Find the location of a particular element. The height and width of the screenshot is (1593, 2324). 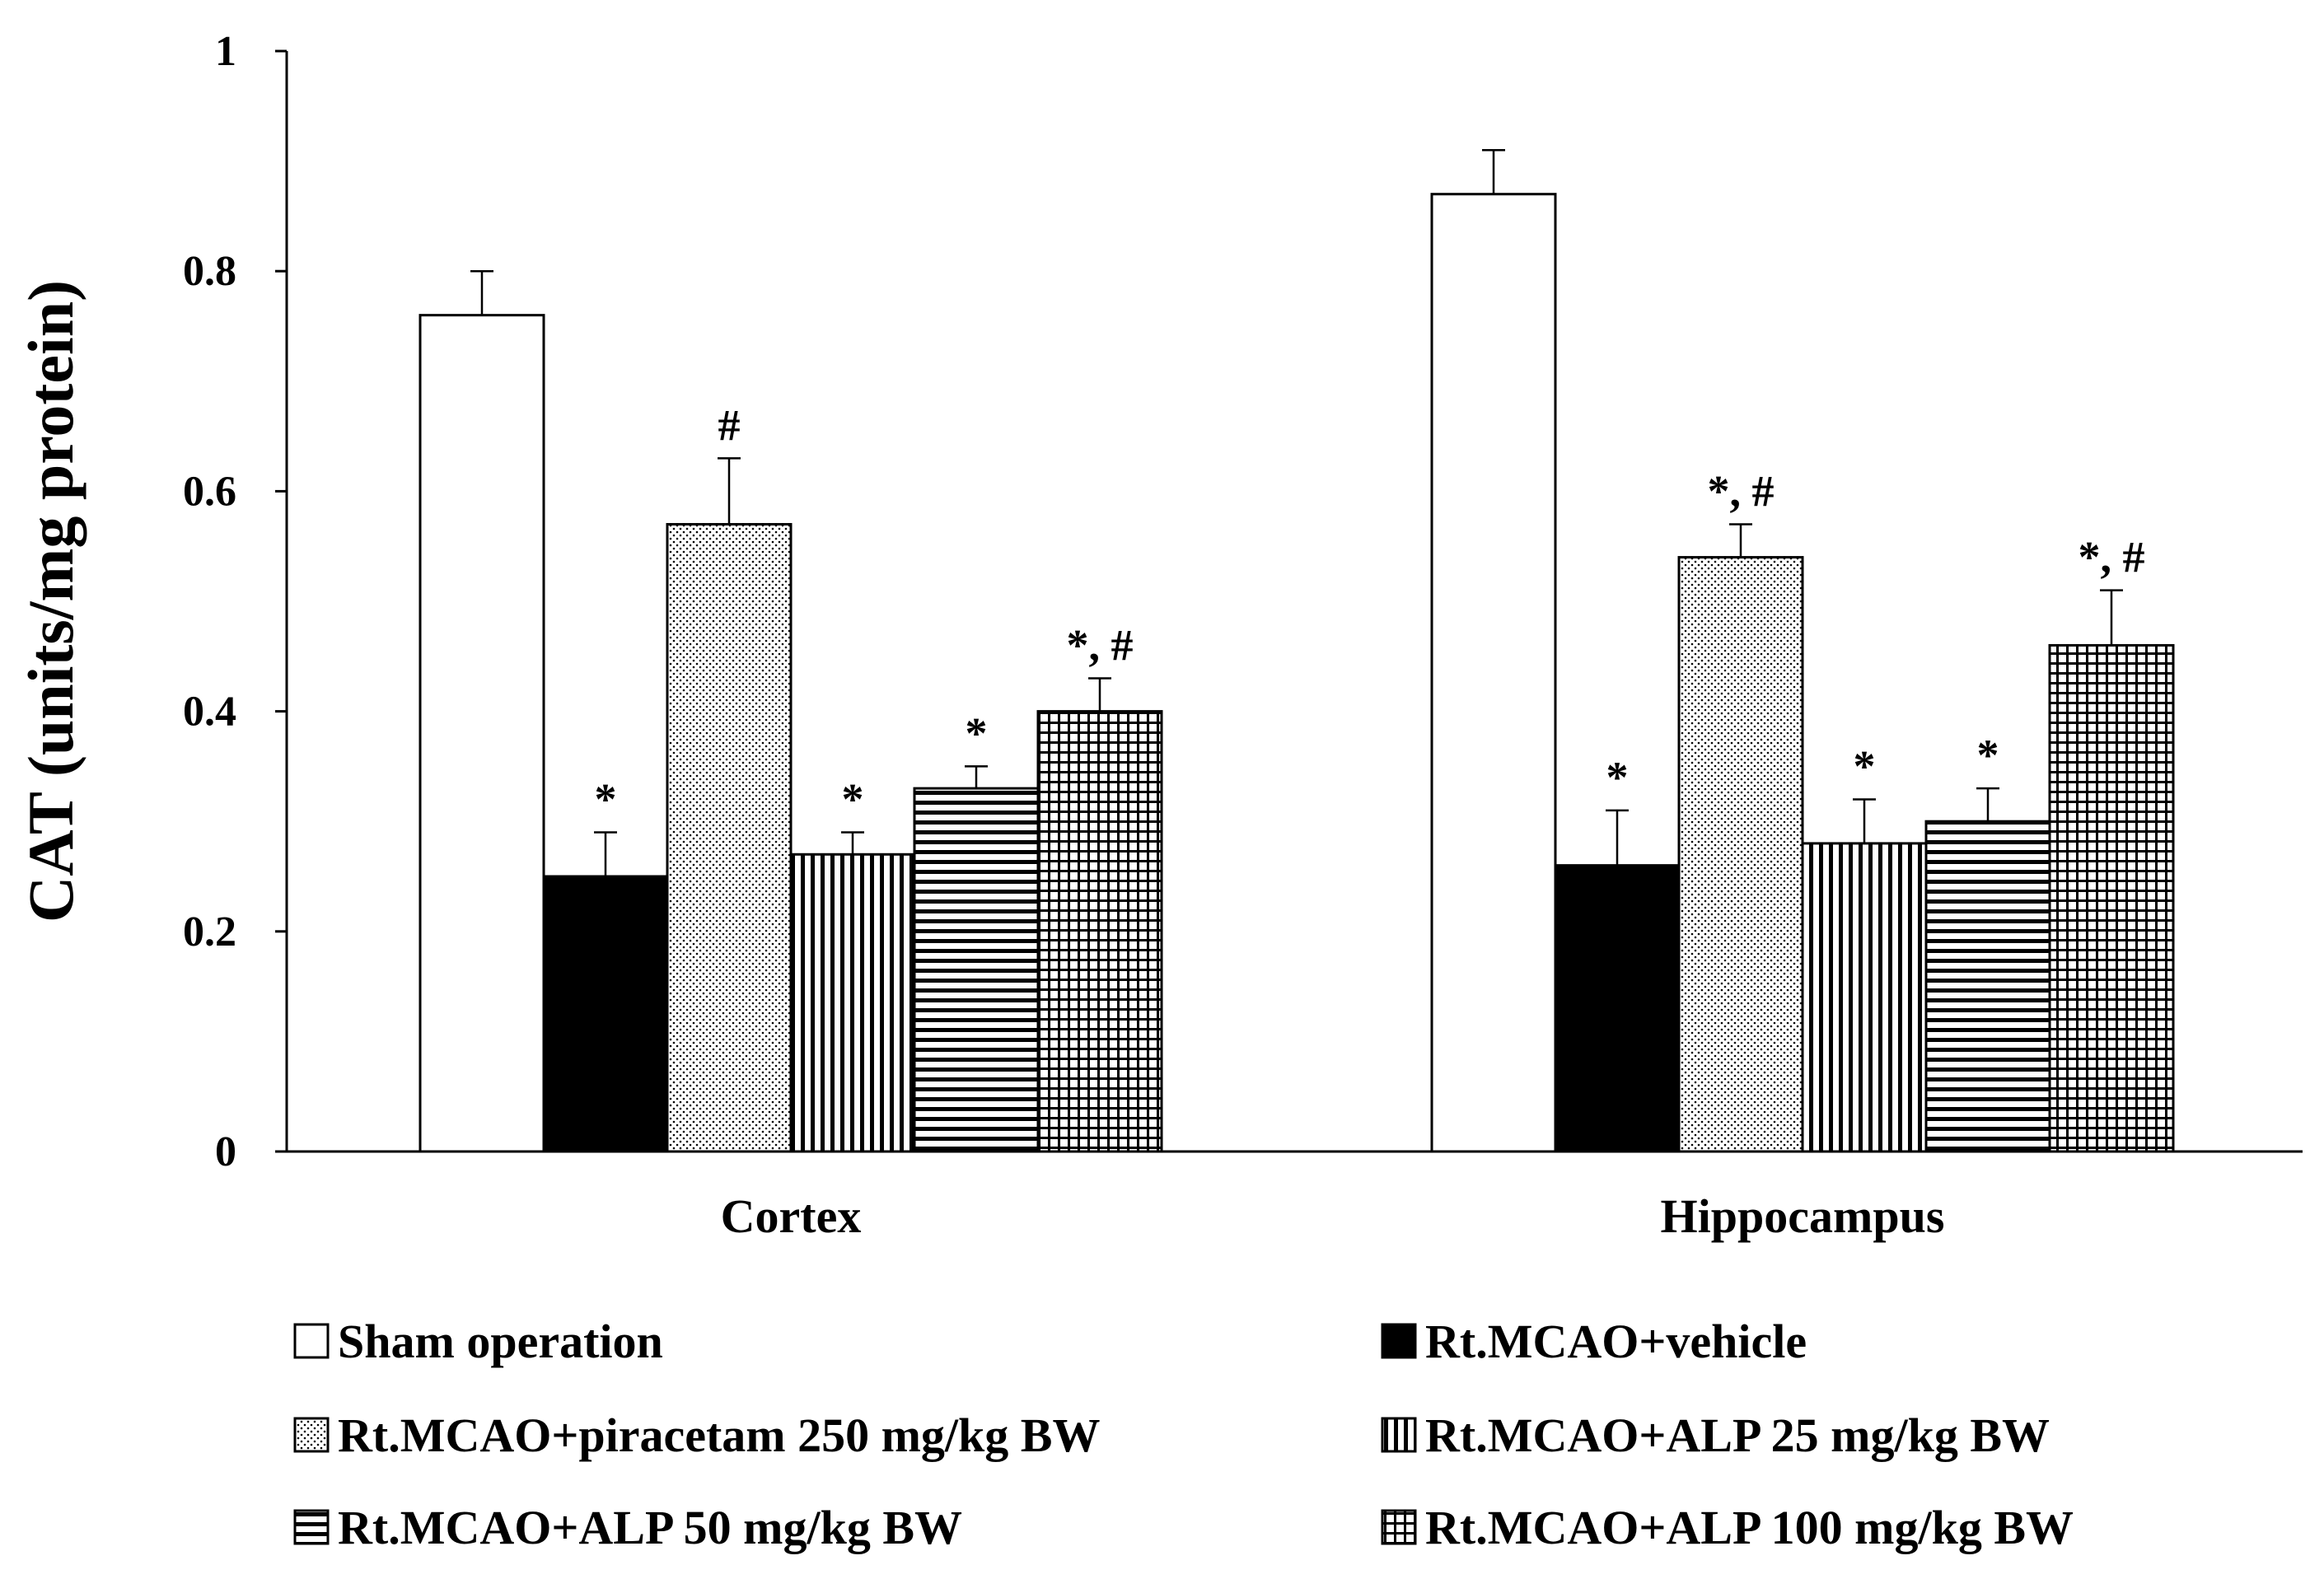

y-tick-label: 0 is located at coordinates (225, 1151).